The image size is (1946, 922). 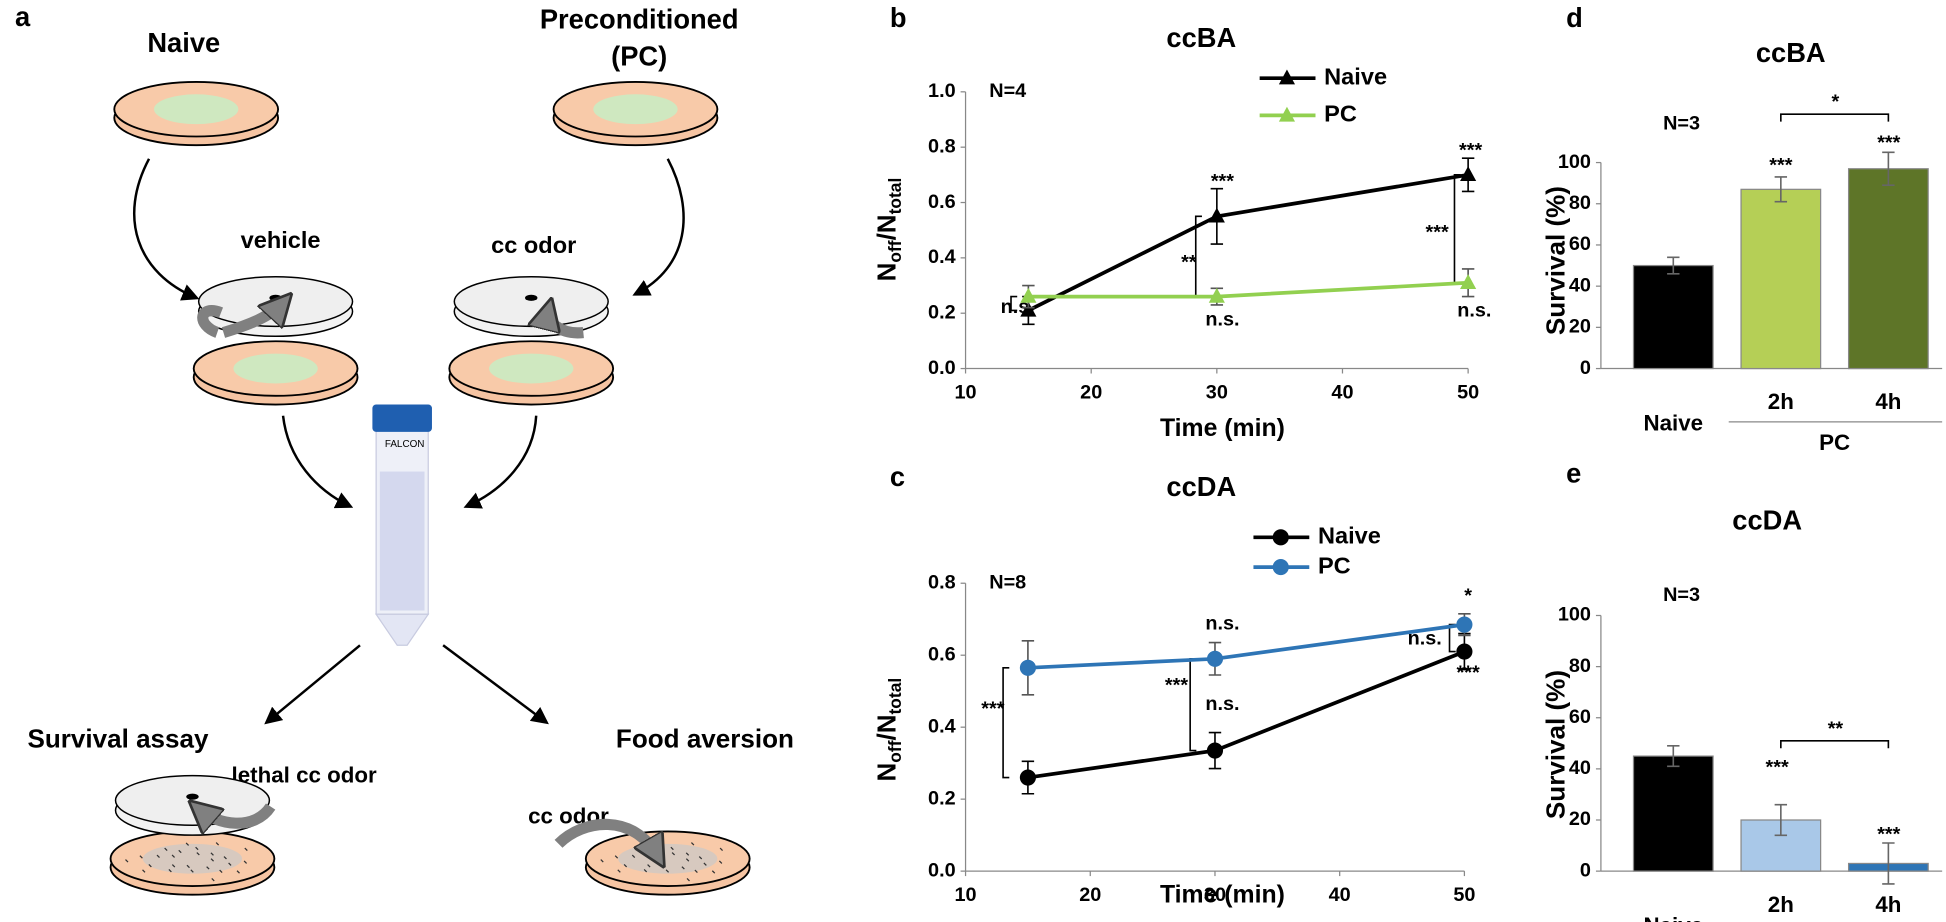 I want to click on bar, so click(x=1673, y=317).